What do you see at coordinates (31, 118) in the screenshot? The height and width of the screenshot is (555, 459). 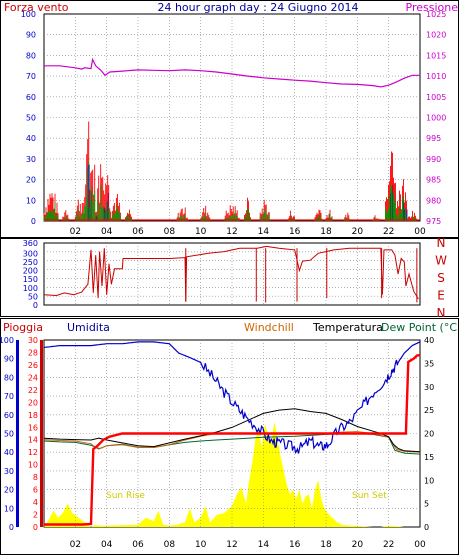 I see `wind-speed-tick-label: 50` at bounding box center [31, 118].